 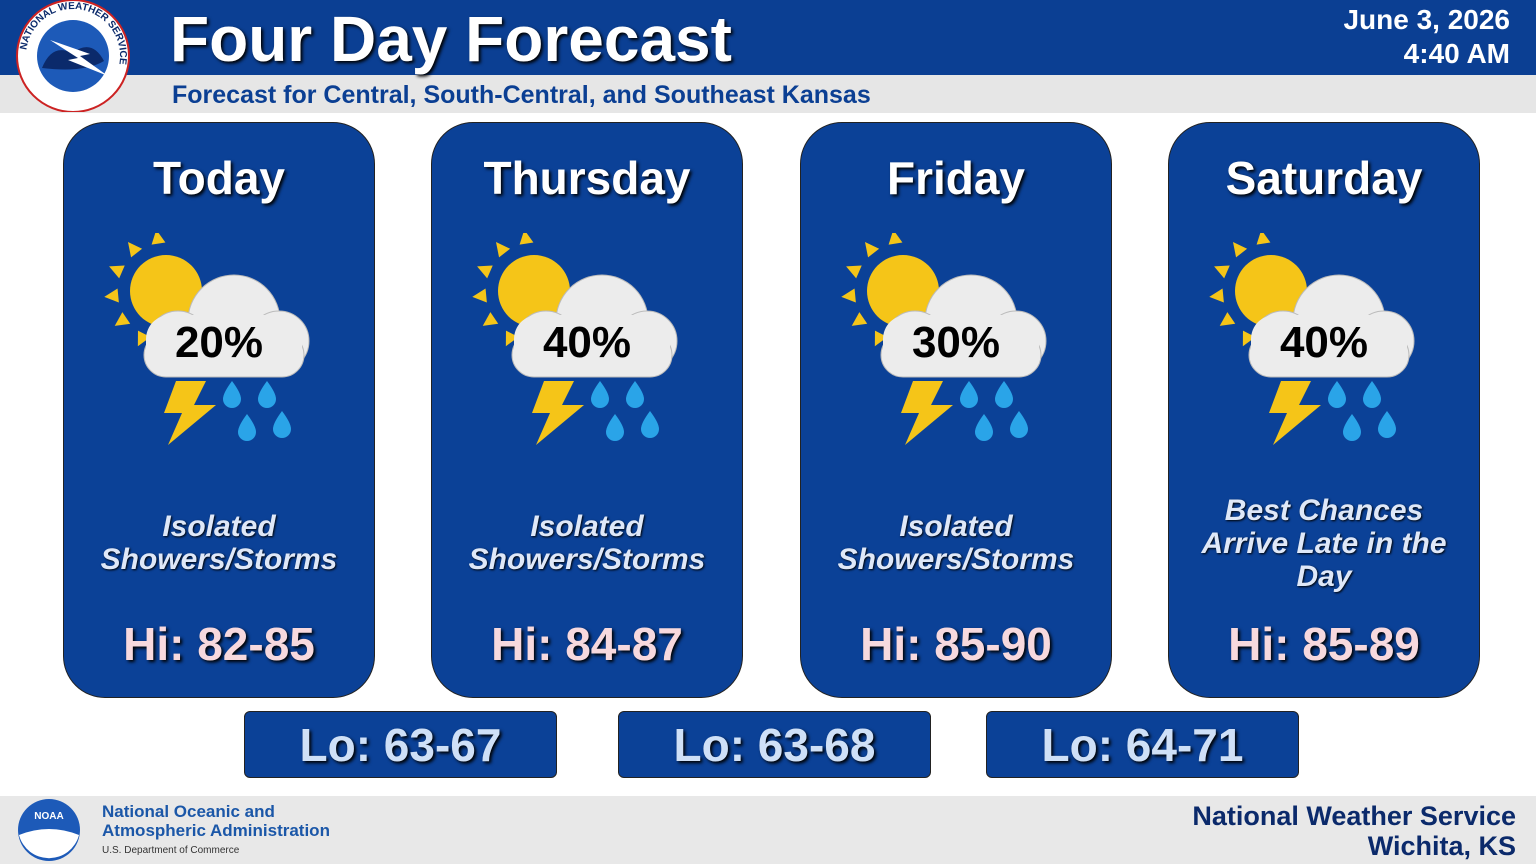 I want to click on summary-text: Best Chances Arrive Late in the Day, so click(x=1324, y=543).